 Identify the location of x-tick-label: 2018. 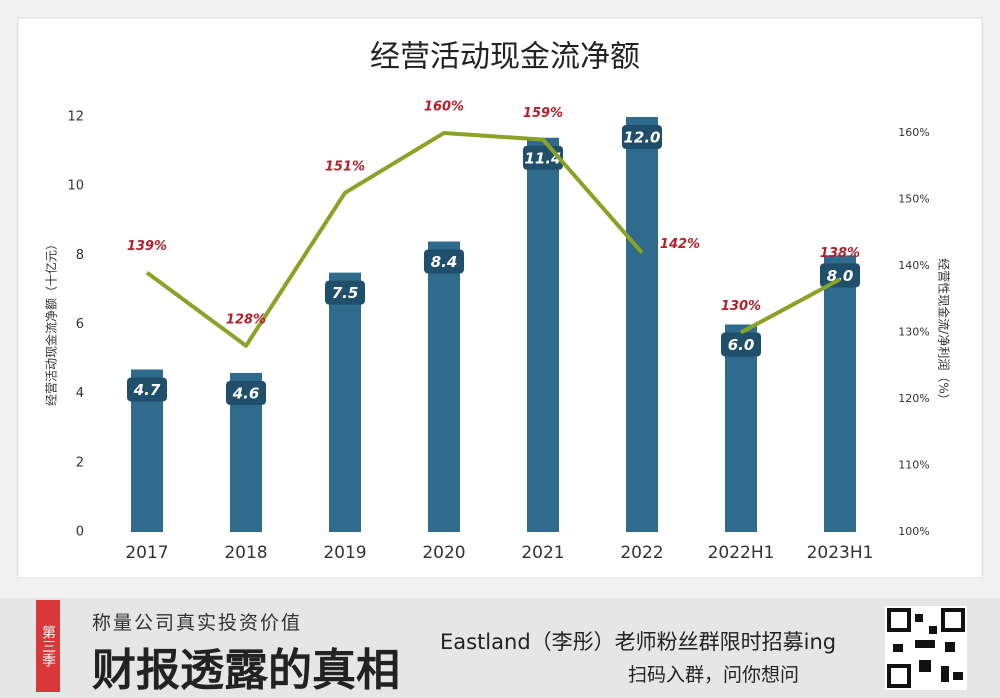
(245, 553).